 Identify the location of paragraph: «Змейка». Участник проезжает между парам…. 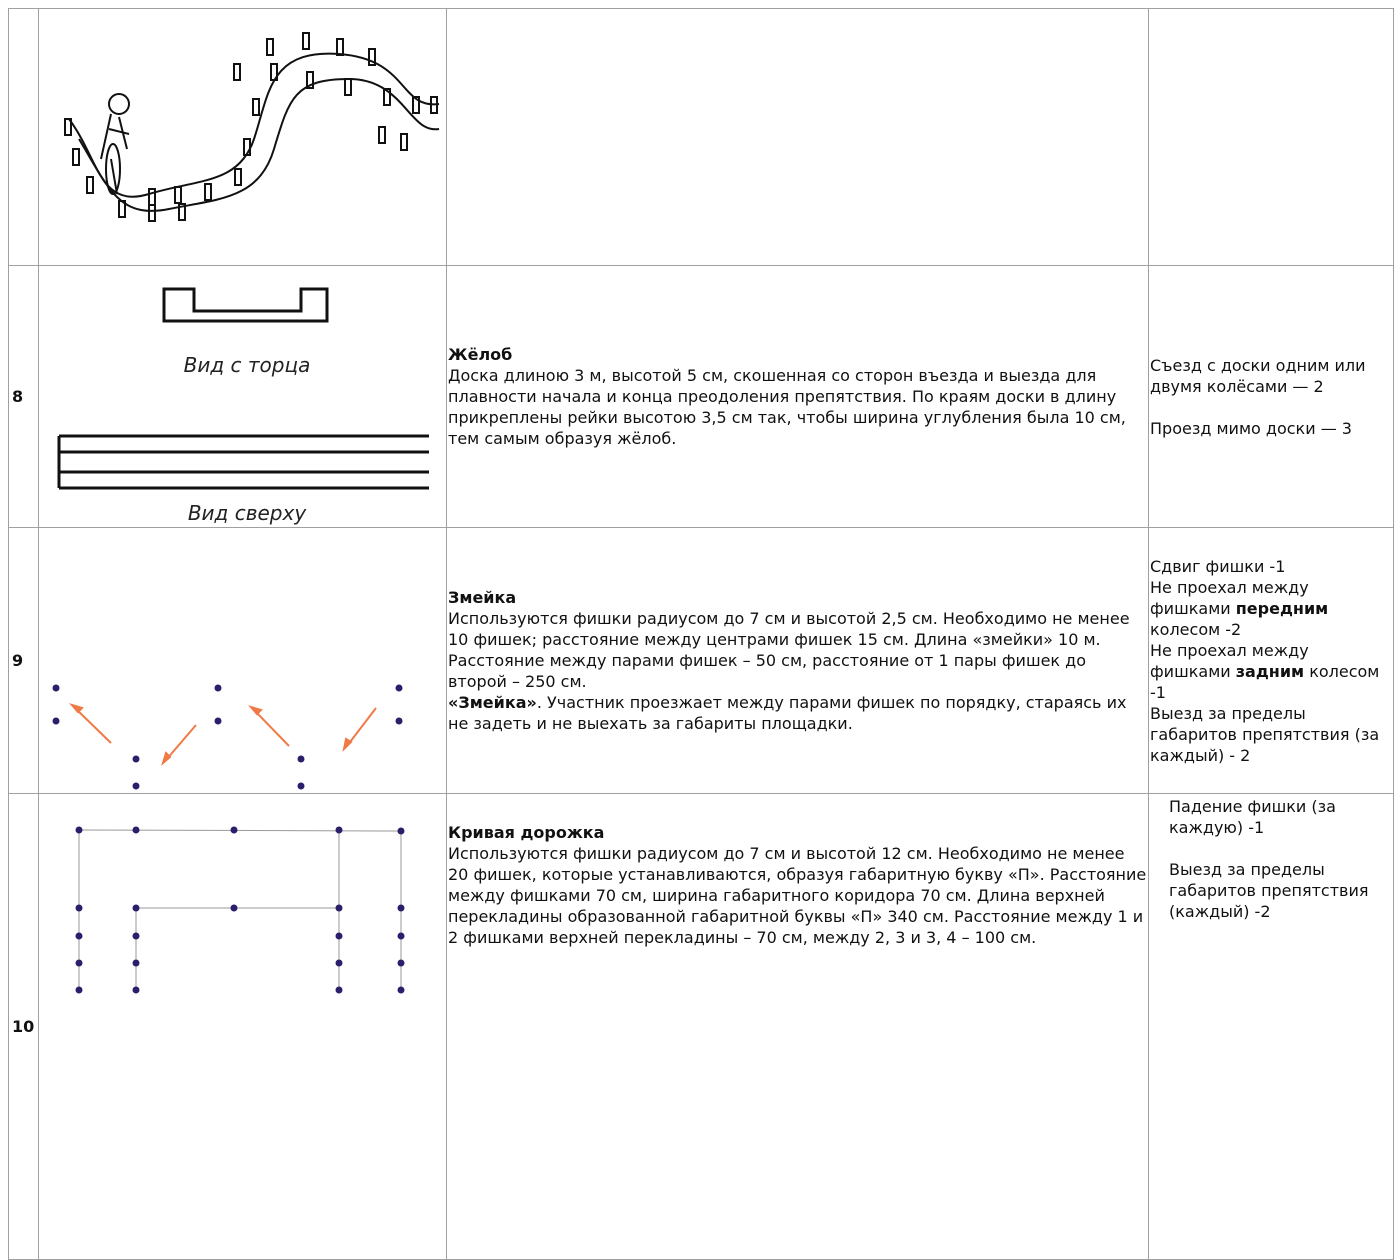
(797, 713).